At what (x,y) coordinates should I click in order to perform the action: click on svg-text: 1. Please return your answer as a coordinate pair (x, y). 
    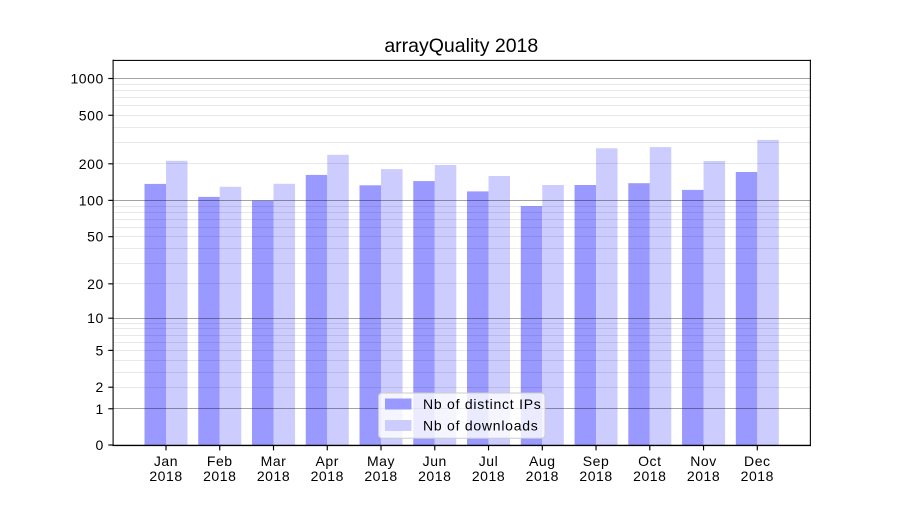
    Looking at the image, I should click on (99, 409).